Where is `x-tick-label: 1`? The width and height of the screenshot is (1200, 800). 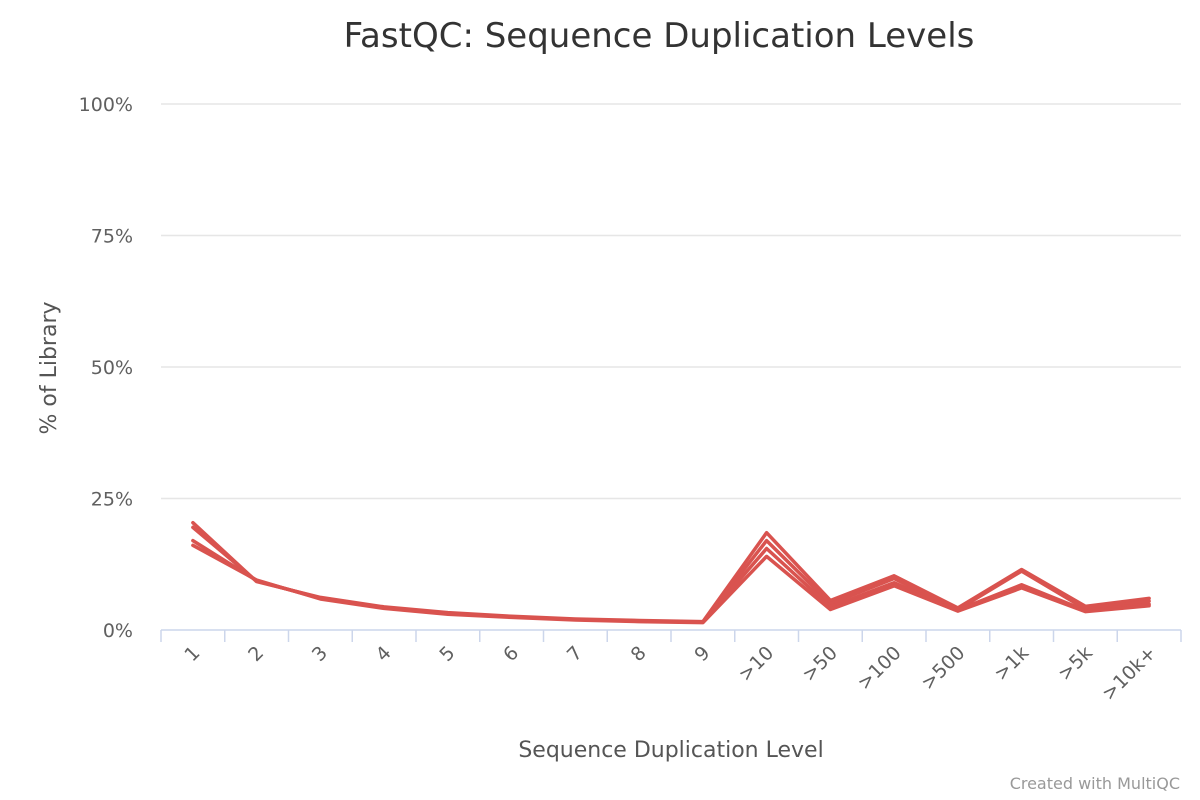
x-tick-label: 1 is located at coordinates (192, 654).